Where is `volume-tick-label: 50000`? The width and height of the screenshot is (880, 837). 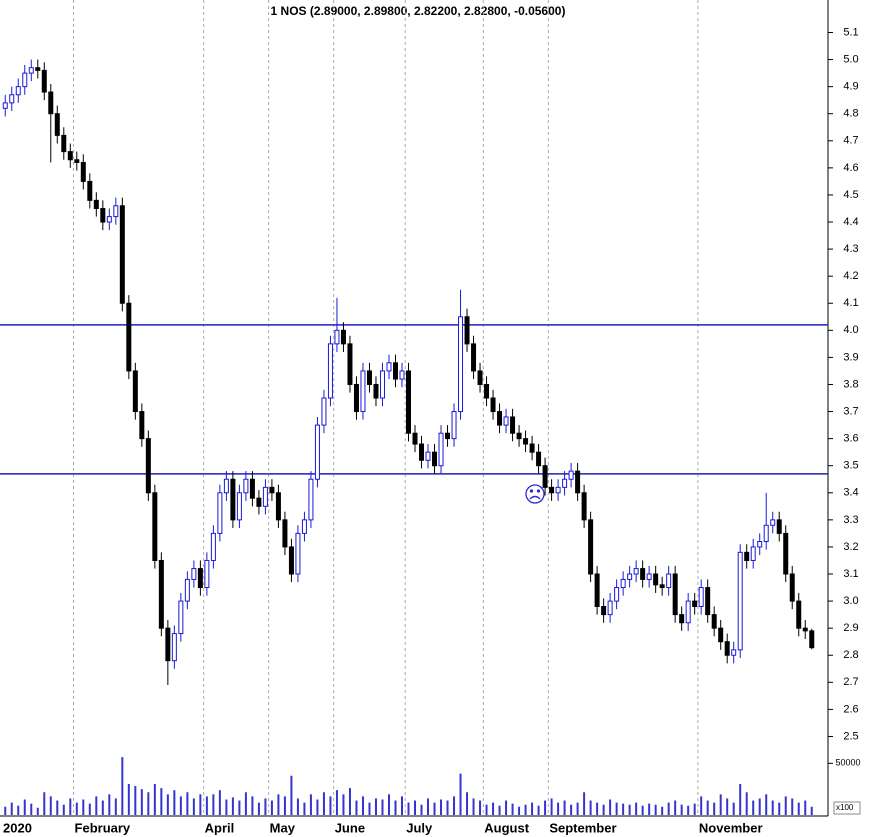 volume-tick-label: 50000 is located at coordinates (847, 763).